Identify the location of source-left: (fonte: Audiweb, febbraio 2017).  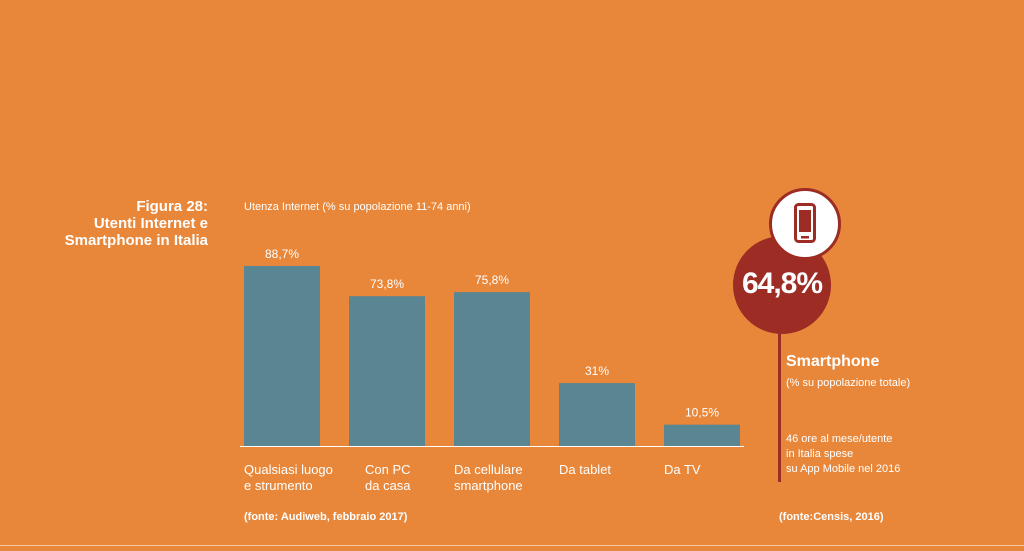
(326, 517).